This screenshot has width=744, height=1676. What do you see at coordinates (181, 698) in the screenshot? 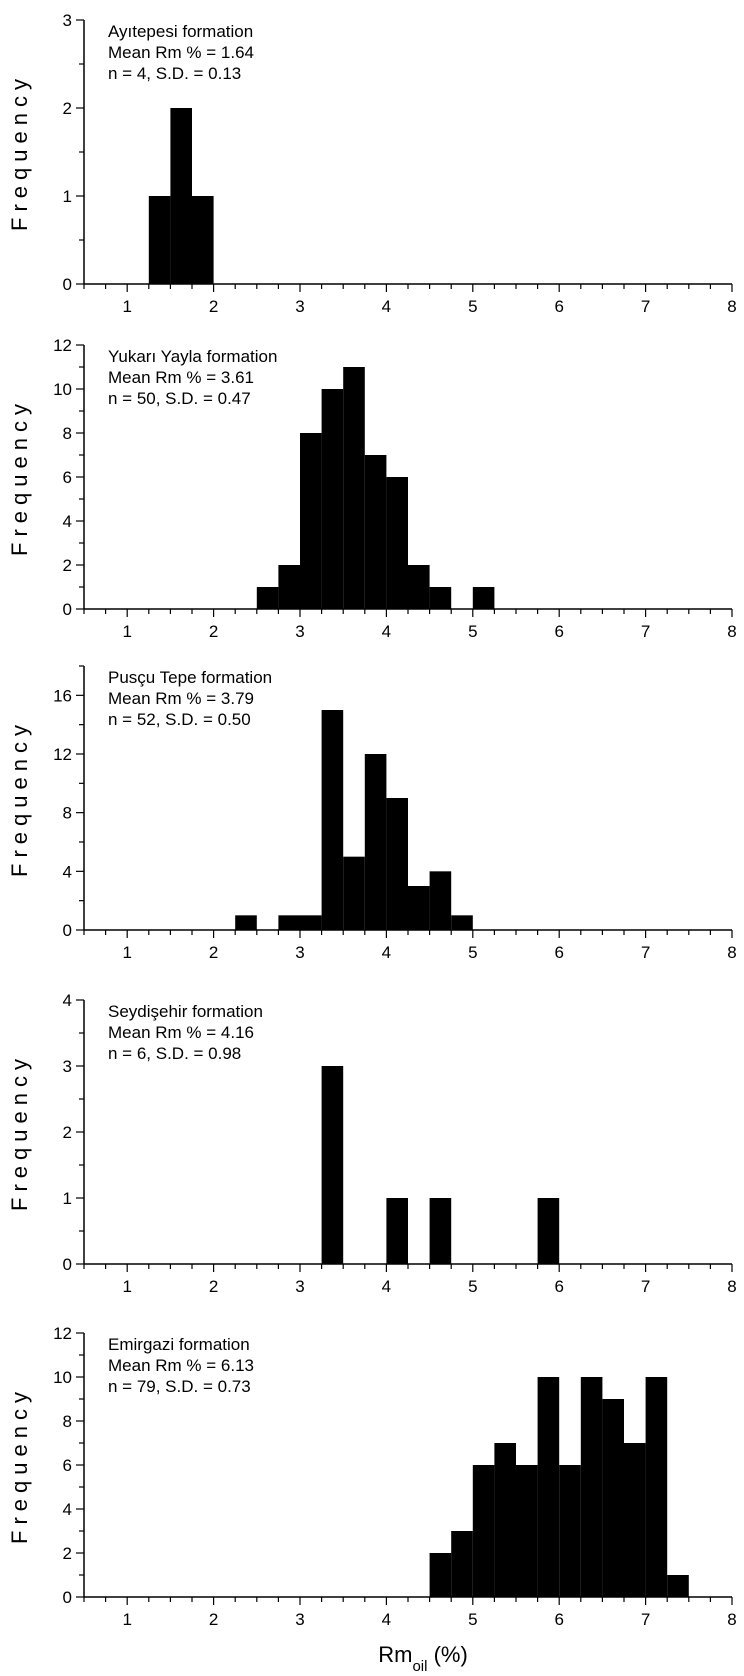
I see `panel-annotation-line: Mean Rm % = 3.79` at bounding box center [181, 698].